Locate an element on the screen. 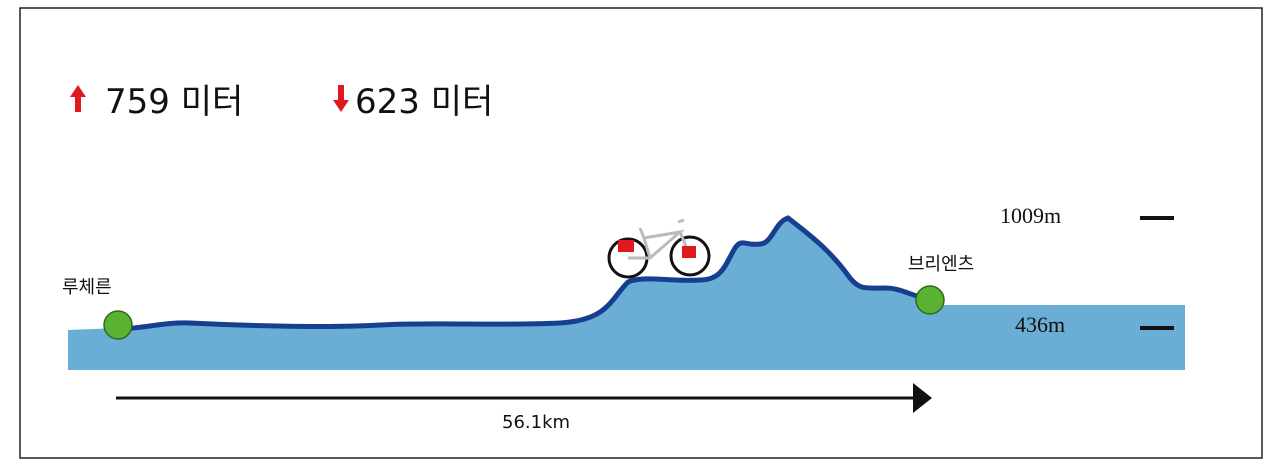 The image size is (1280, 465). start-label: 루체른 is located at coordinates (87, 287).